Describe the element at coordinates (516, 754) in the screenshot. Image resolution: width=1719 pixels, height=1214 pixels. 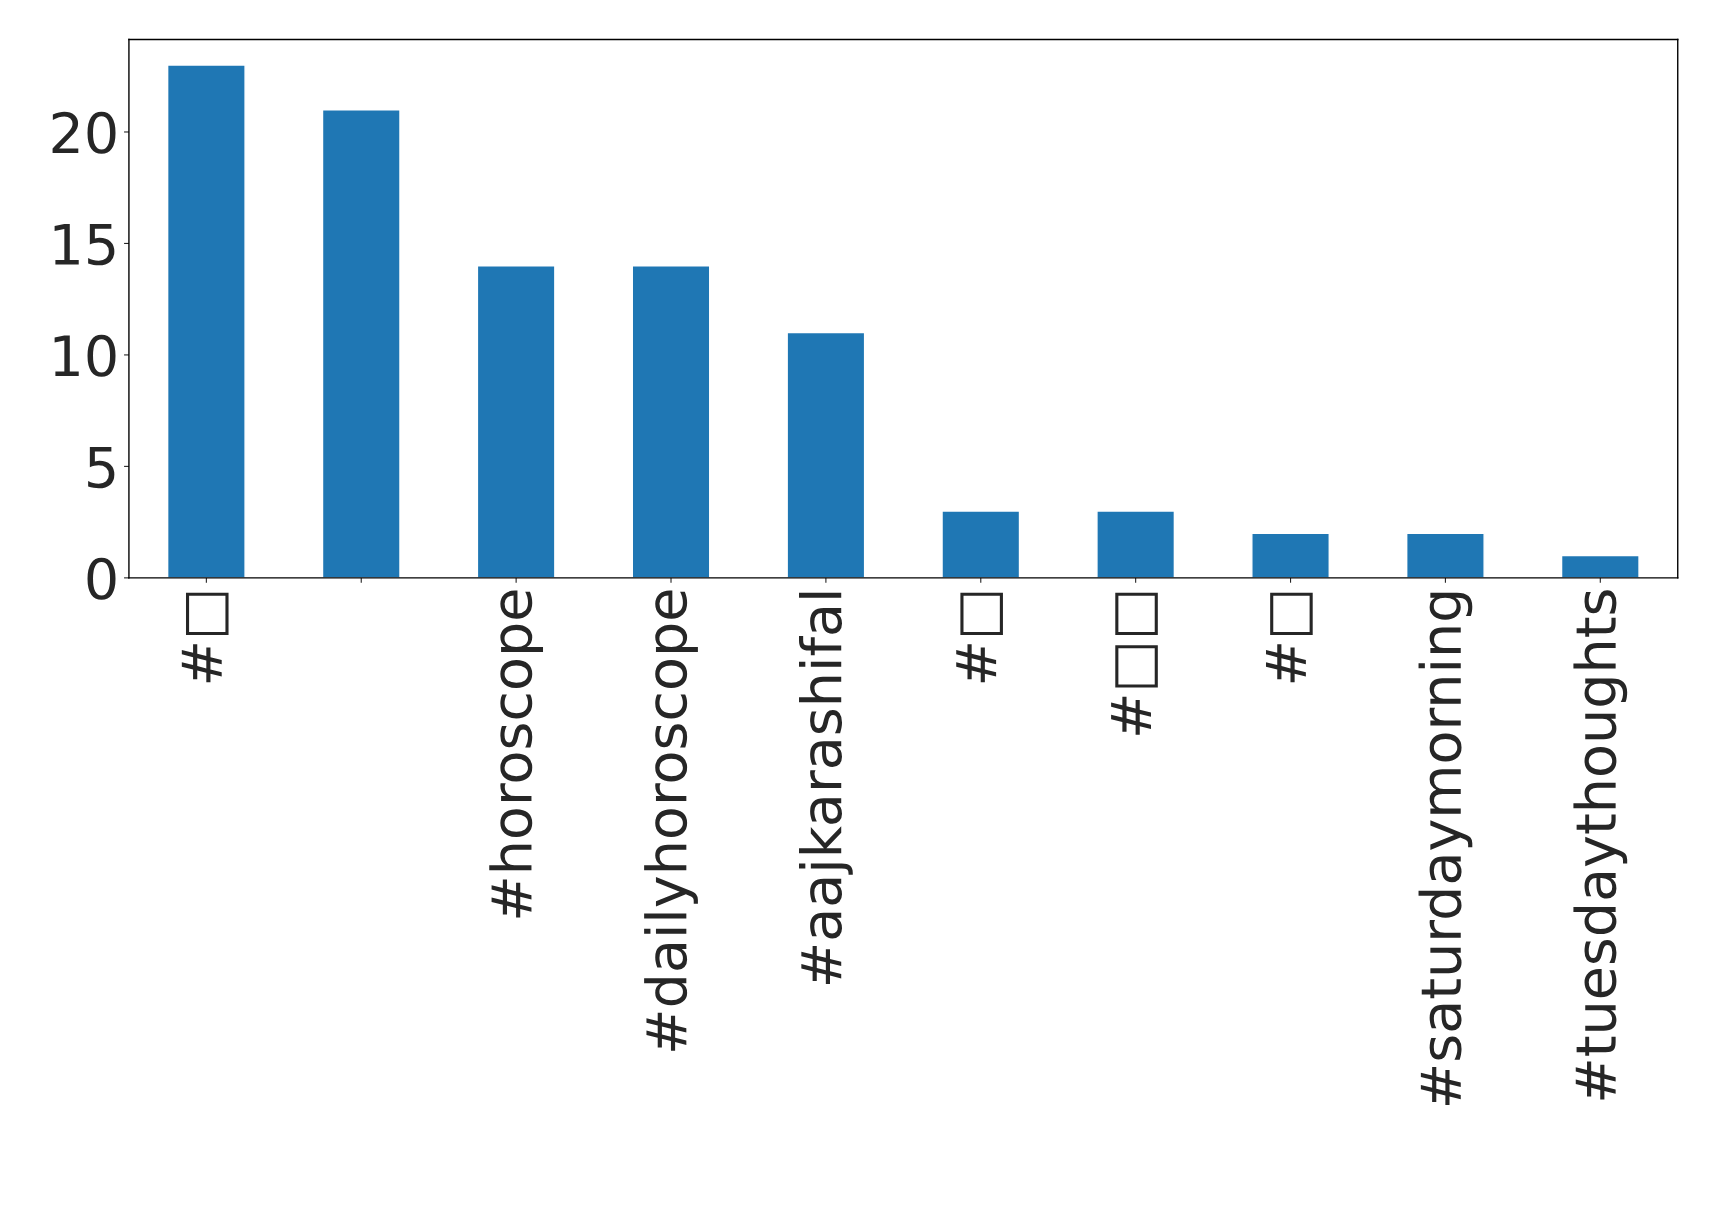
I see `x-tick-label: #horoscope` at that location.